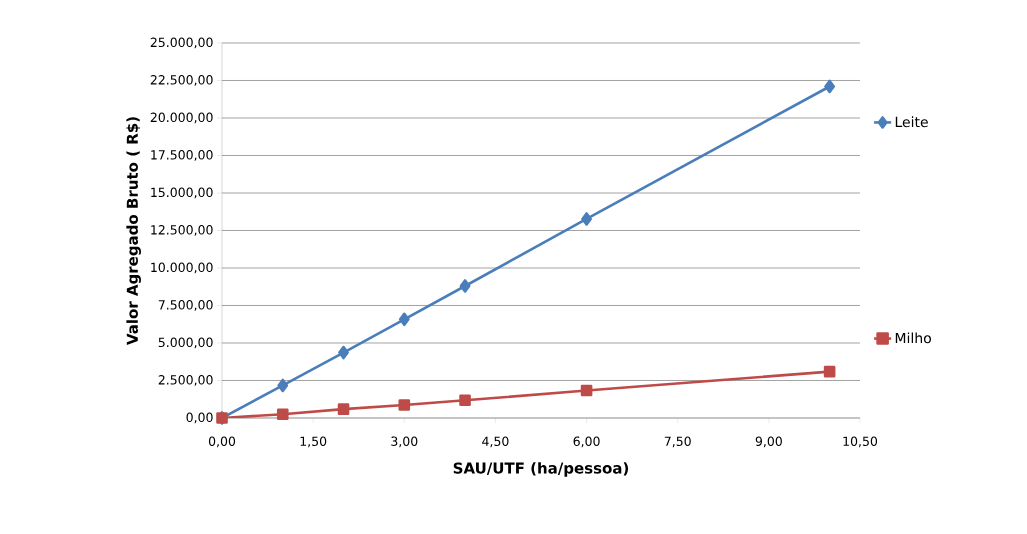  What do you see at coordinates (185, 380) in the screenshot?
I see `y-tick-label: 2.500,00` at bounding box center [185, 380].